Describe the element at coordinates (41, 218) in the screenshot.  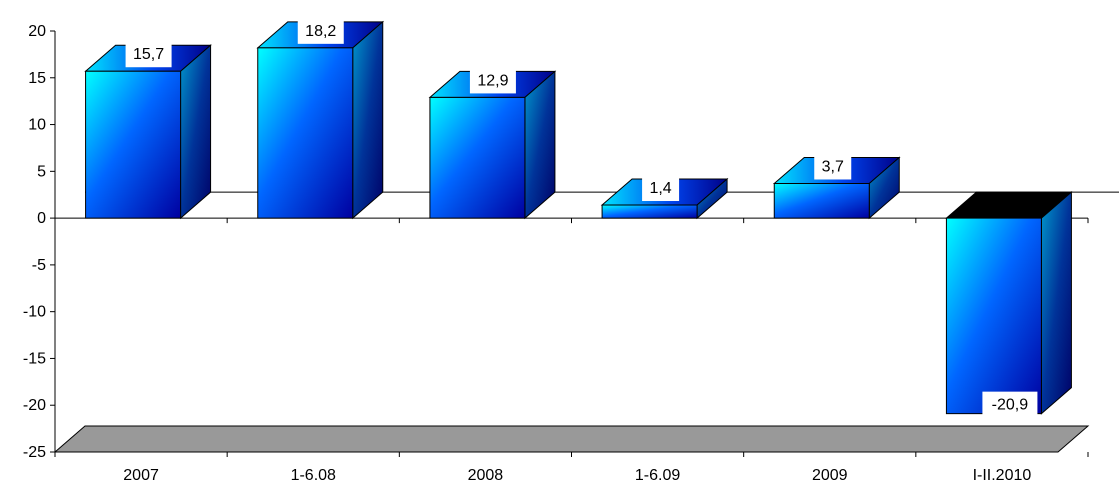
I see `y-tick-label: 0` at that location.